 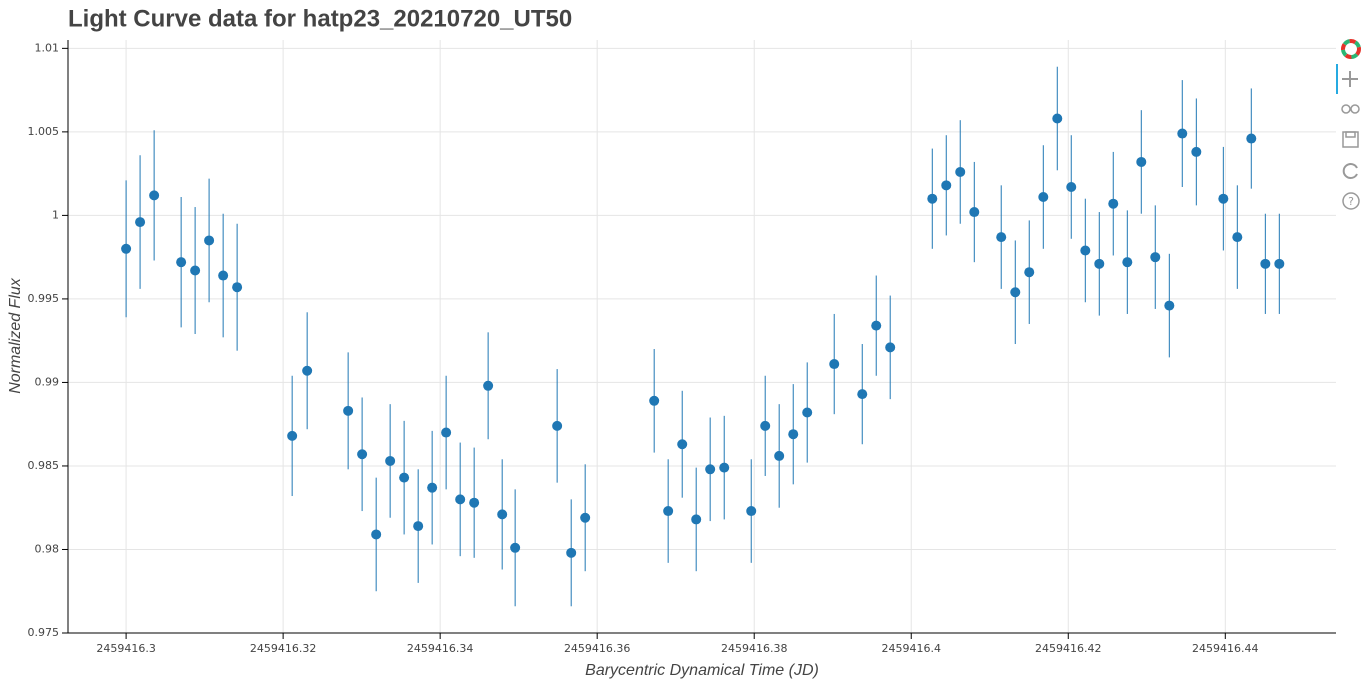 I want to click on x-tick-label: 2459416.36, so click(x=597, y=648).